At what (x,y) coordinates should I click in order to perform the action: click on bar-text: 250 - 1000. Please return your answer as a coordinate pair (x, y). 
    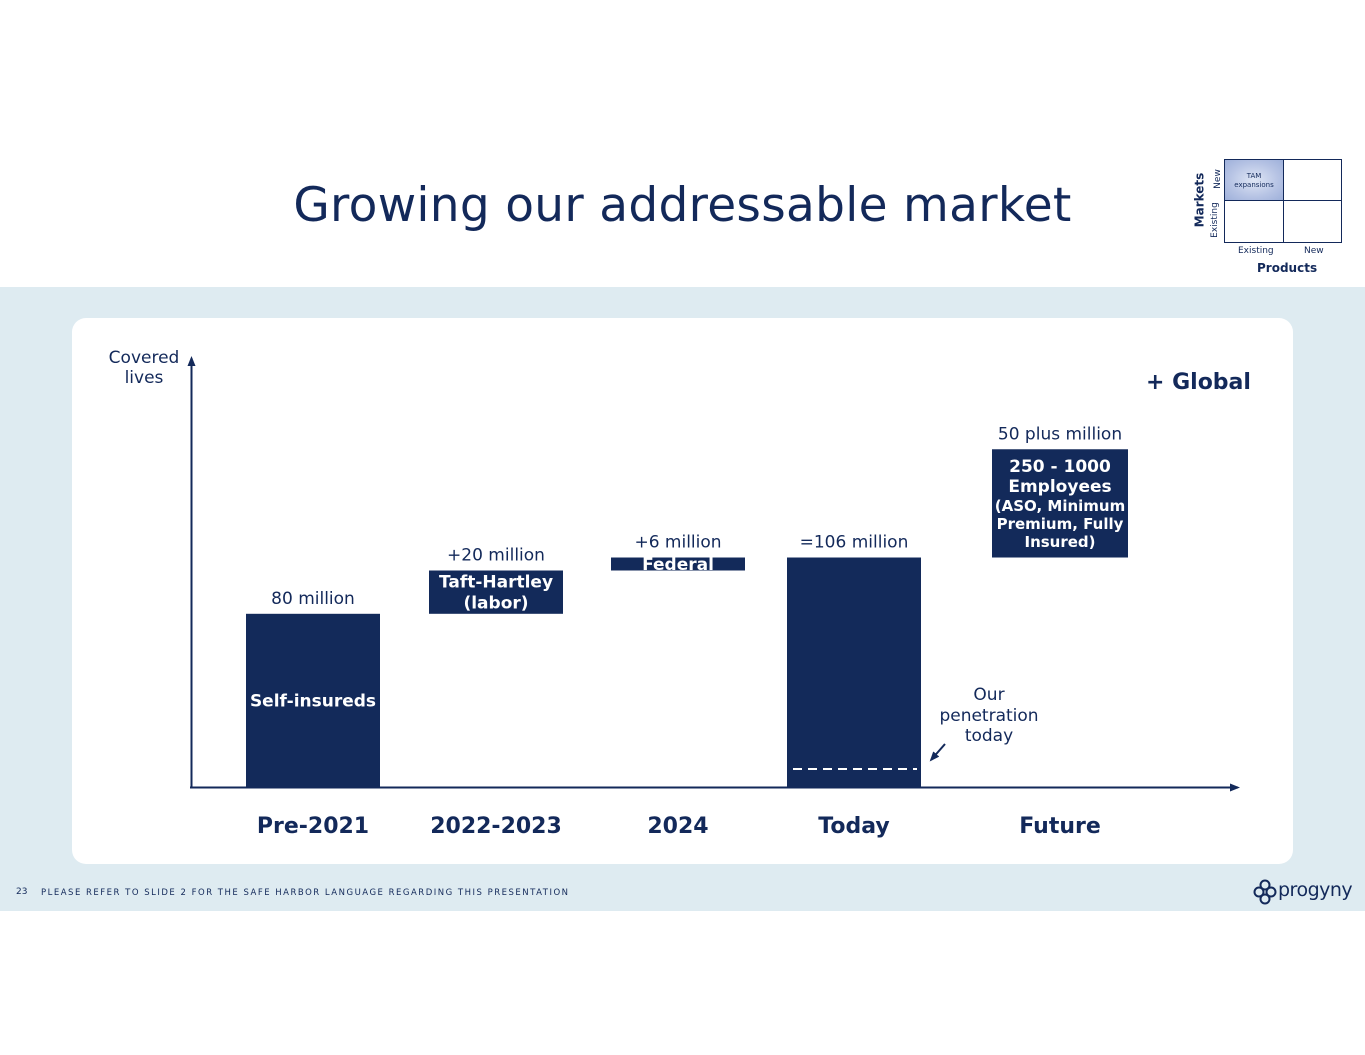
    Looking at the image, I should click on (1060, 467).